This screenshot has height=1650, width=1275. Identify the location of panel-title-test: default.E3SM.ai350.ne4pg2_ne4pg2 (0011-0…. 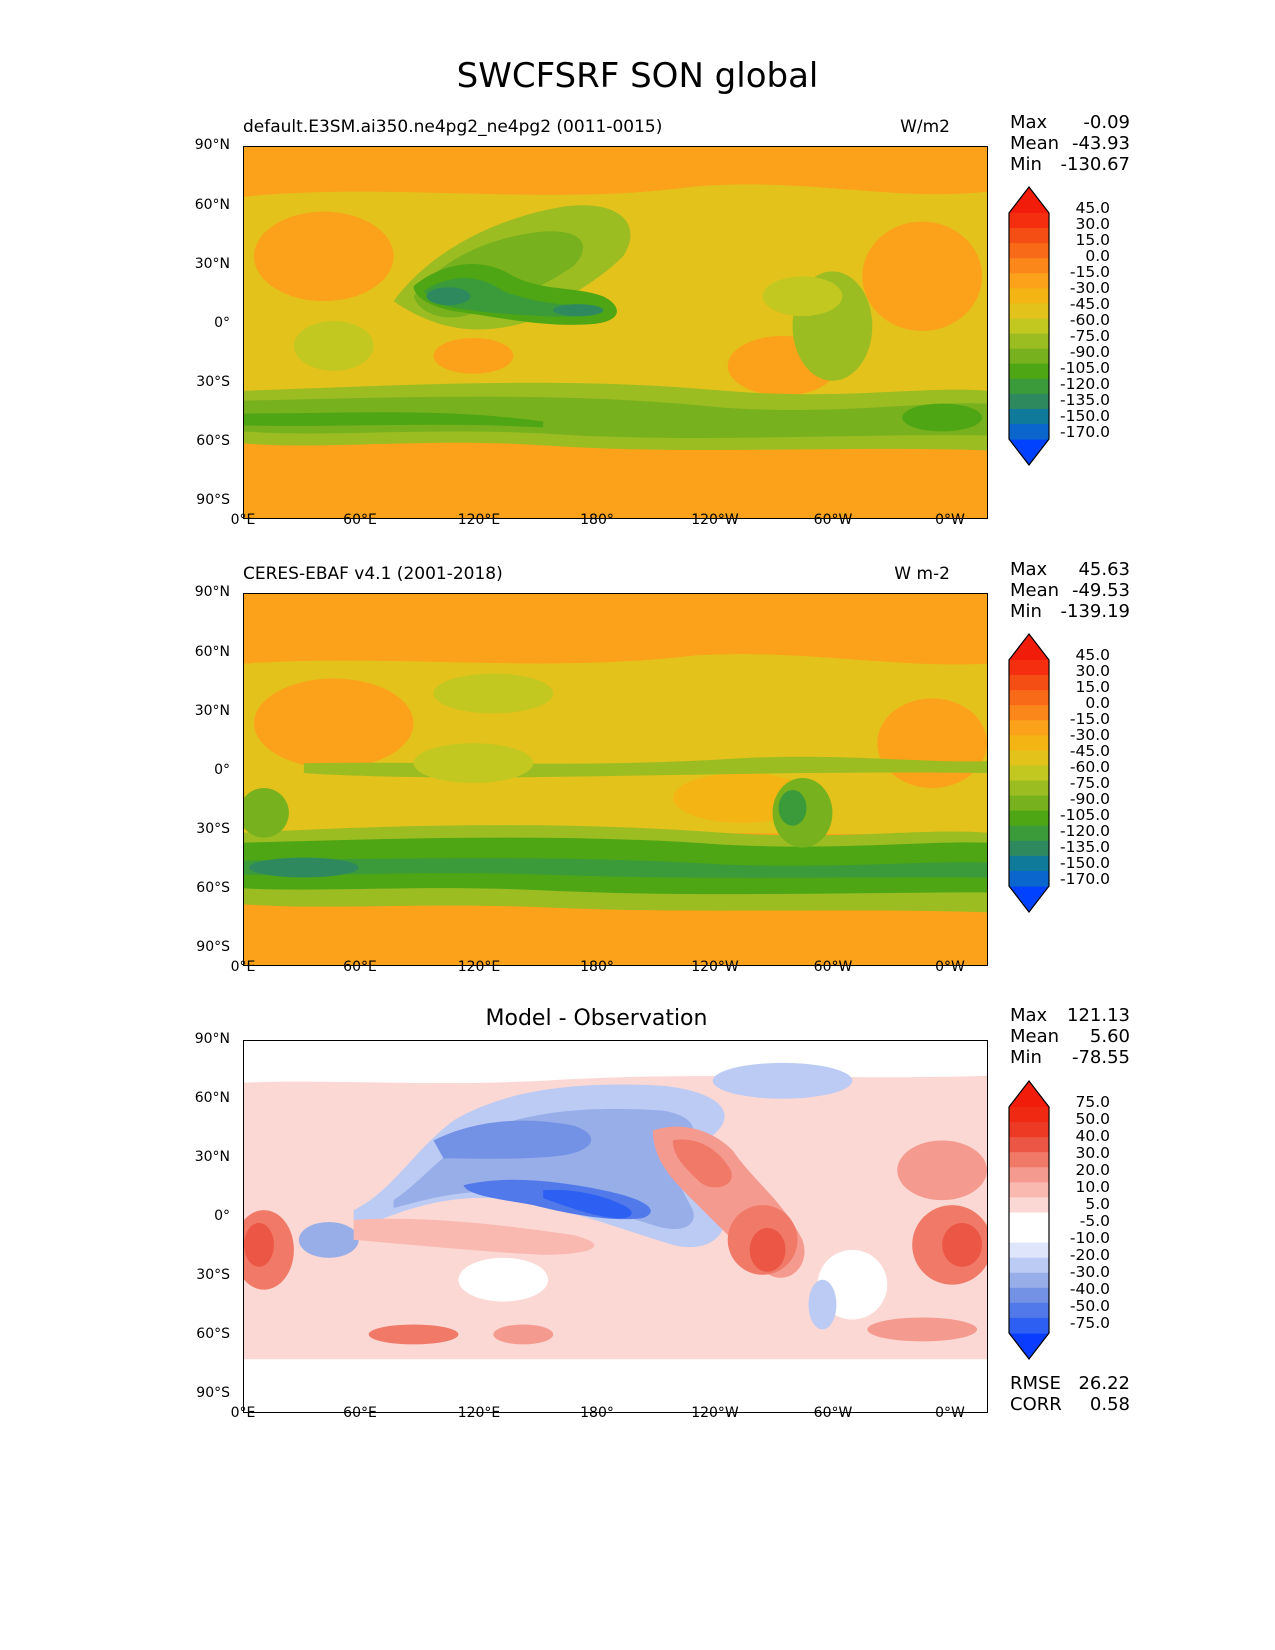
(453, 127).